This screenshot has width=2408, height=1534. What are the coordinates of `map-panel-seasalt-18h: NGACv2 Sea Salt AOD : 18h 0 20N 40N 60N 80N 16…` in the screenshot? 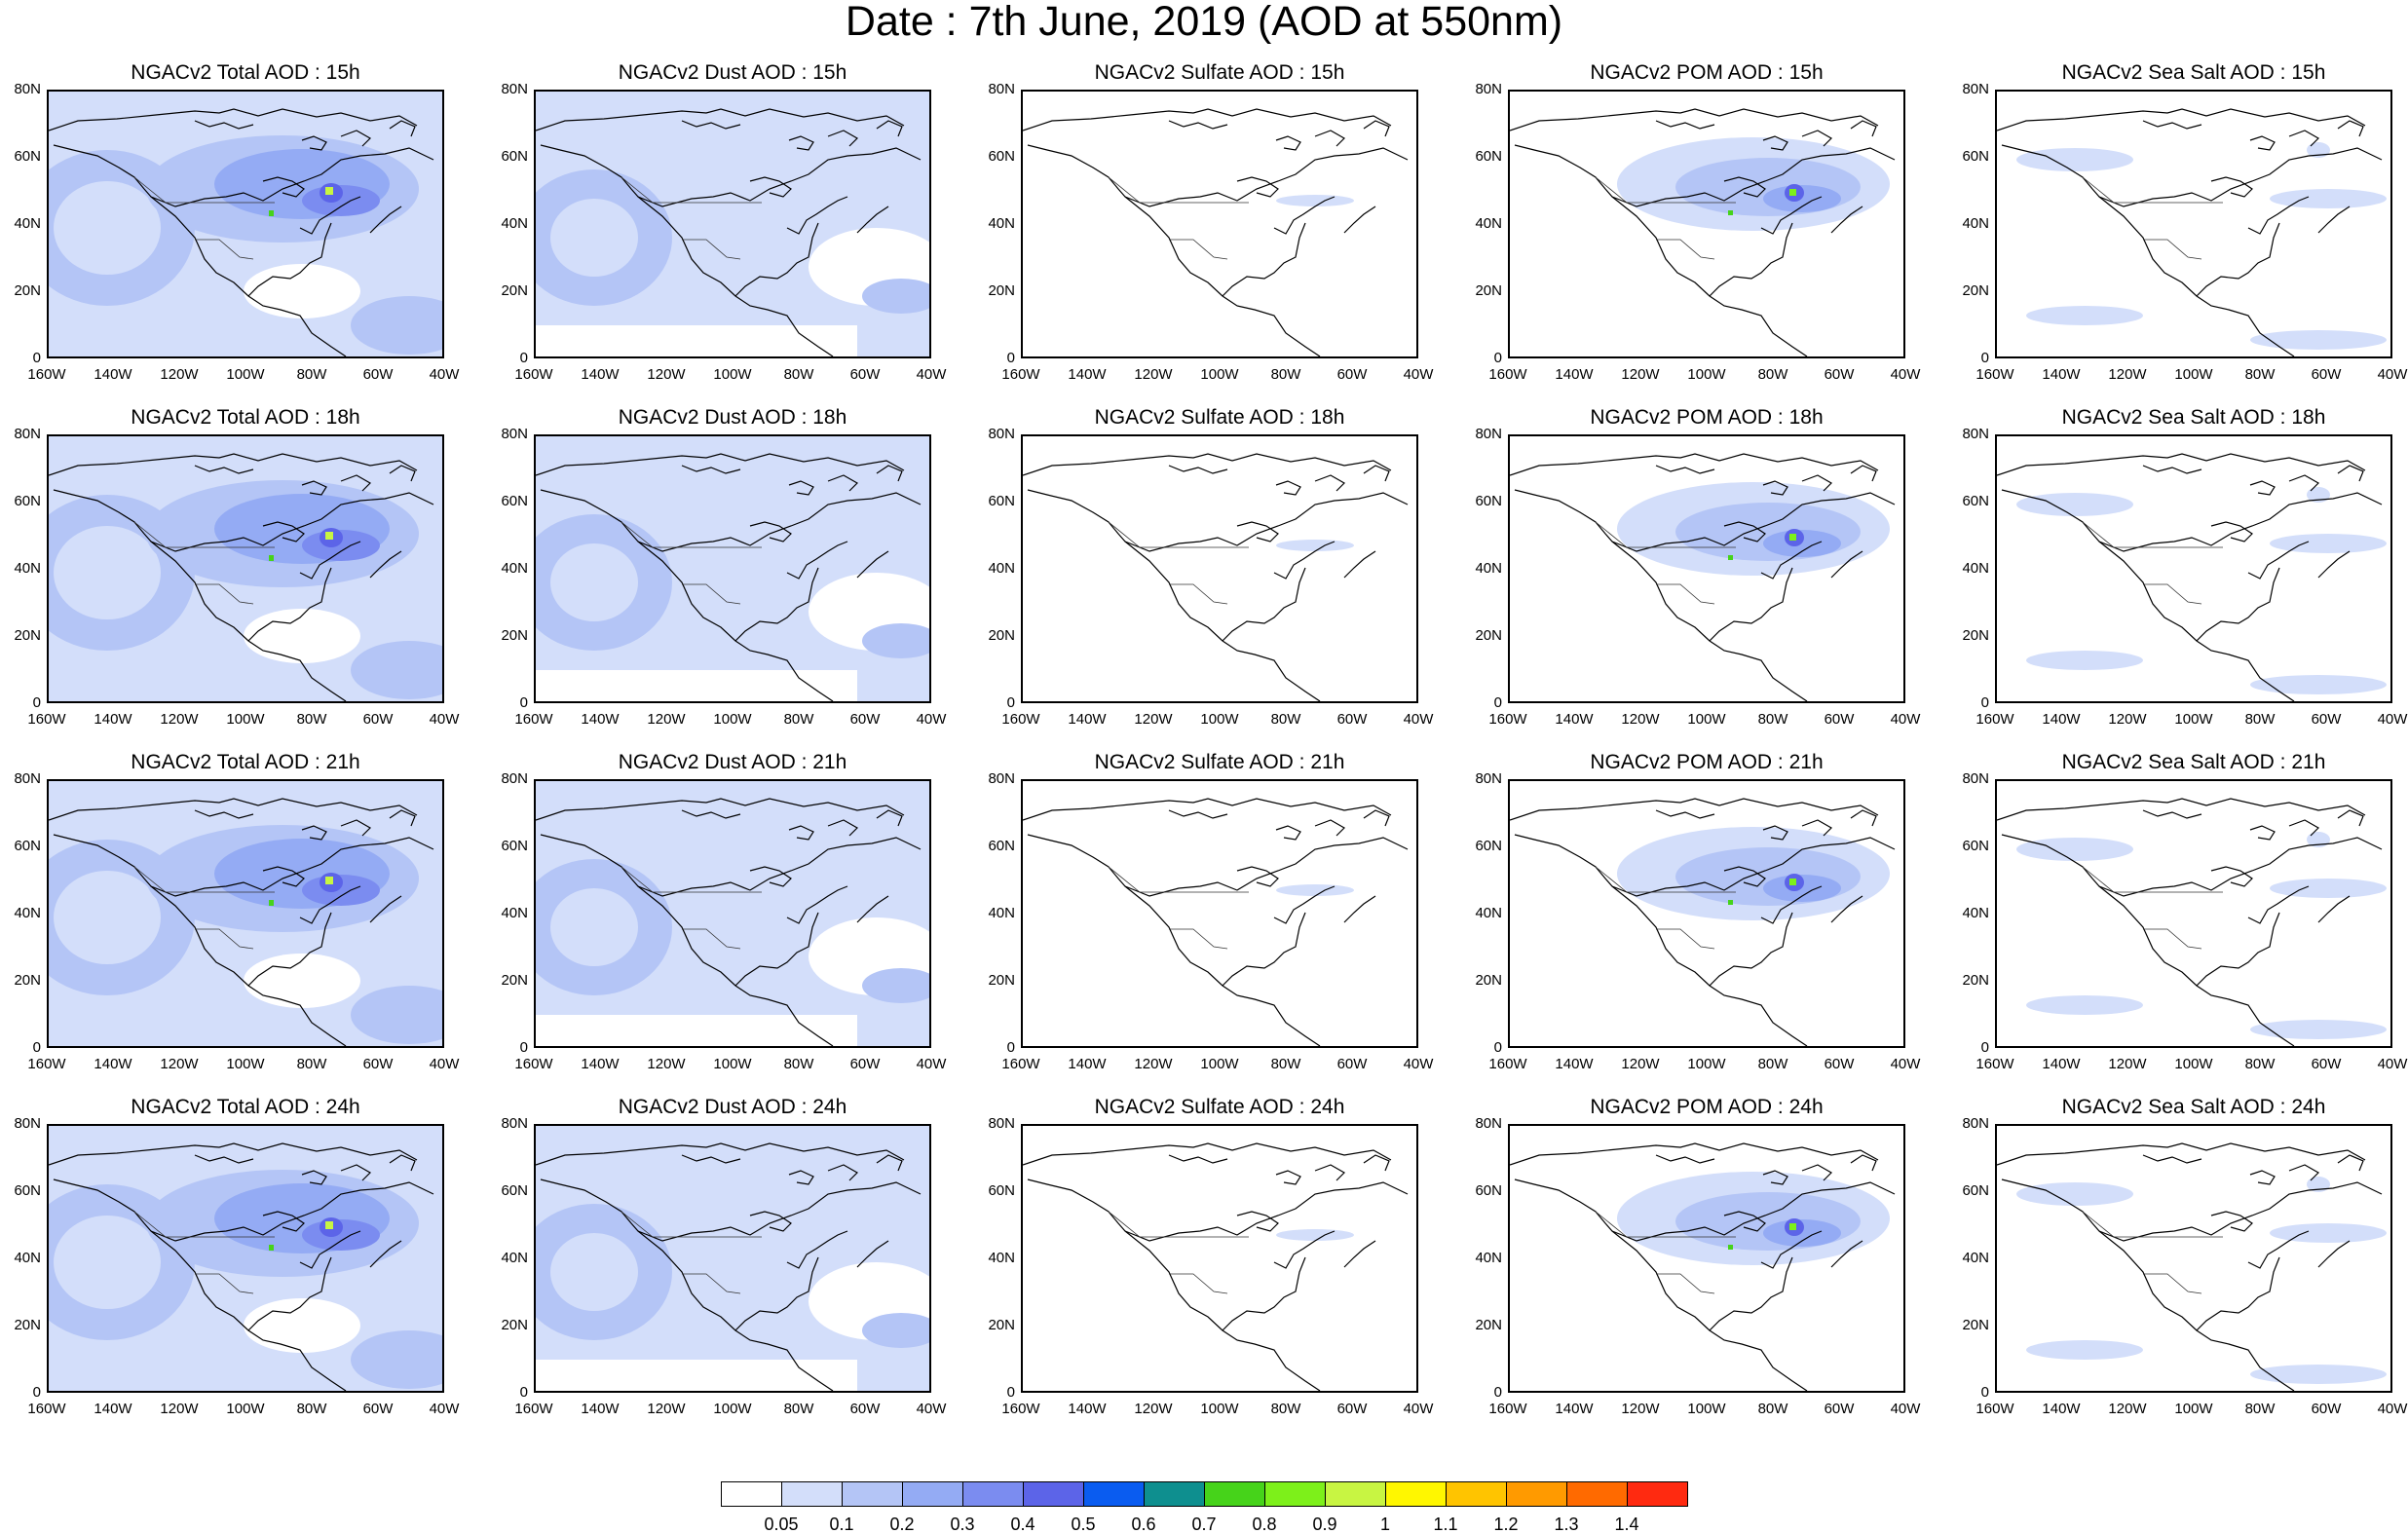 It's located at (2184, 568).